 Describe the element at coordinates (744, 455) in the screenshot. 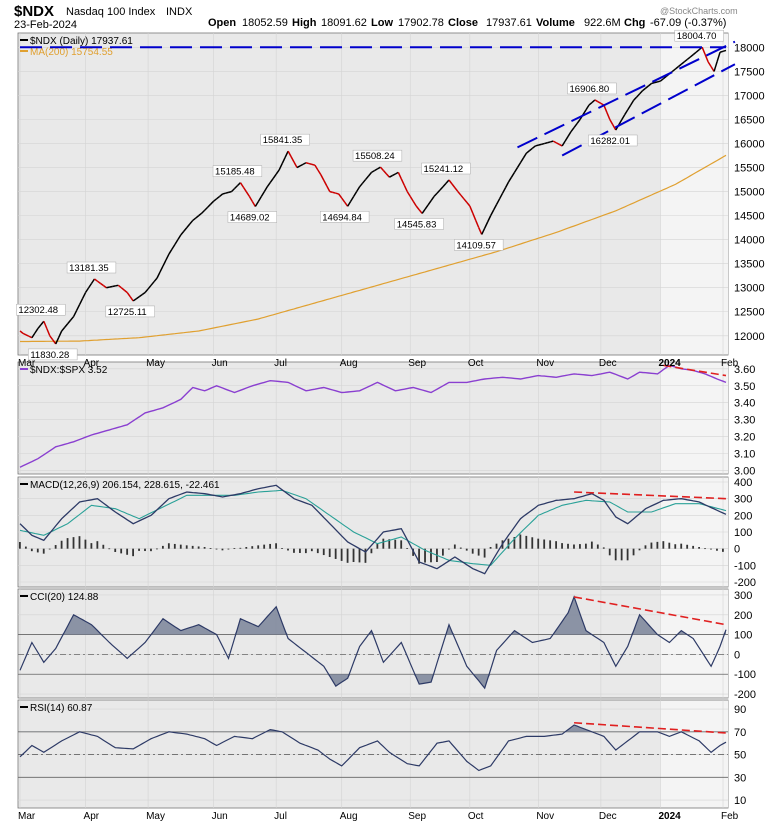

I see `ratio-tick-label: 3.10` at that location.